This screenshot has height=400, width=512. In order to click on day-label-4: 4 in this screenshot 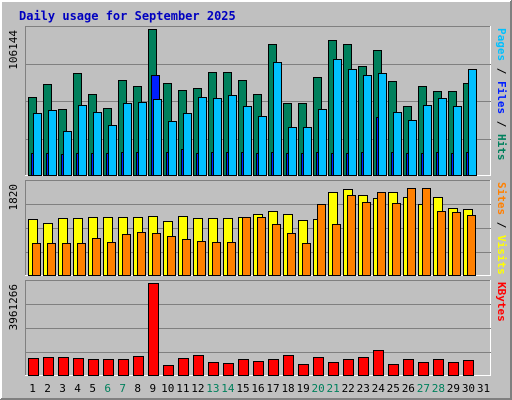, I will do `click(77, 388)`.